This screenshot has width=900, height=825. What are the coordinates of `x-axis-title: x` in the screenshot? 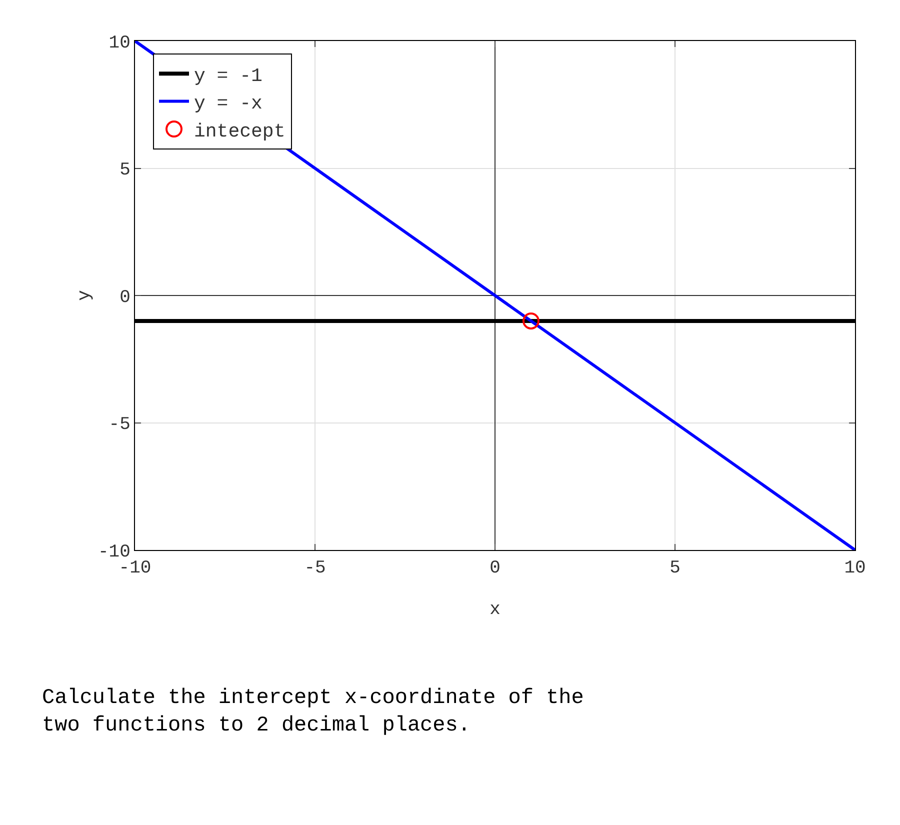 It's located at (495, 610).